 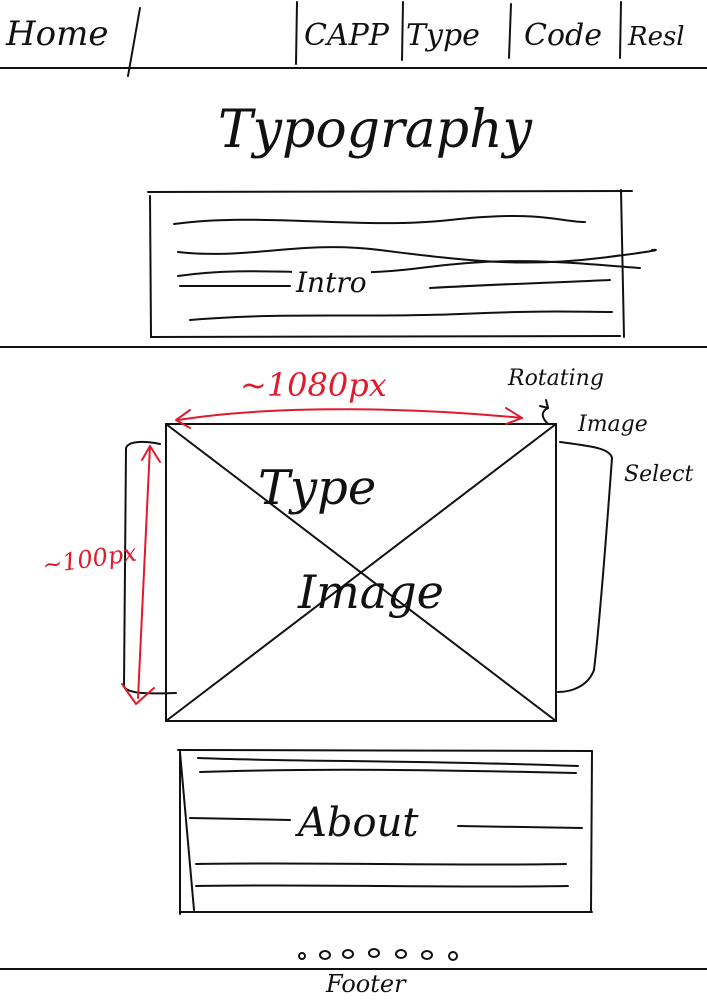 What do you see at coordinates (371, 592) in the screenshot?
I see `hero-title-line2: Image` at bounding box center [371, 592].